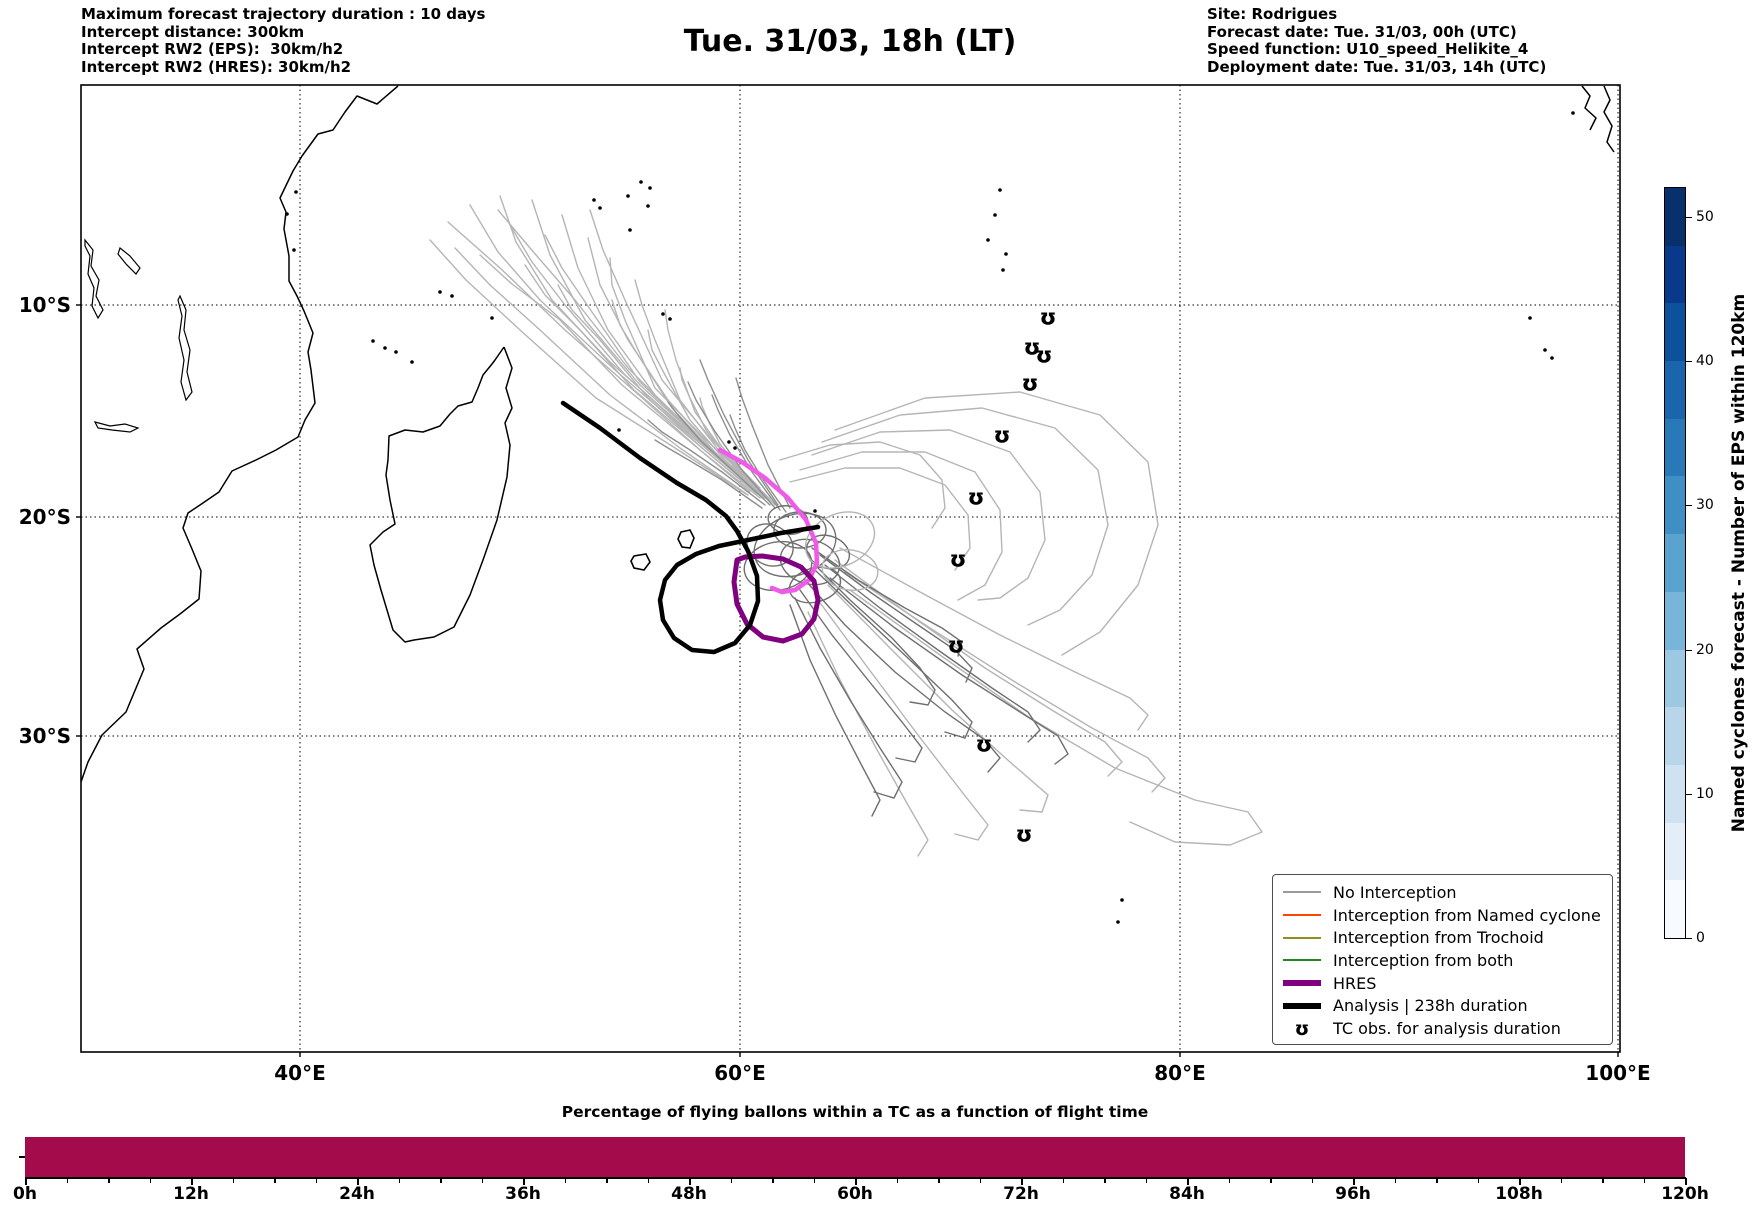  What do you see at coordinates (850, 41) in the screenshot?
I see `figure-title: Tue. 31/03, 18h (LT)` at bounding box center [850, 41].